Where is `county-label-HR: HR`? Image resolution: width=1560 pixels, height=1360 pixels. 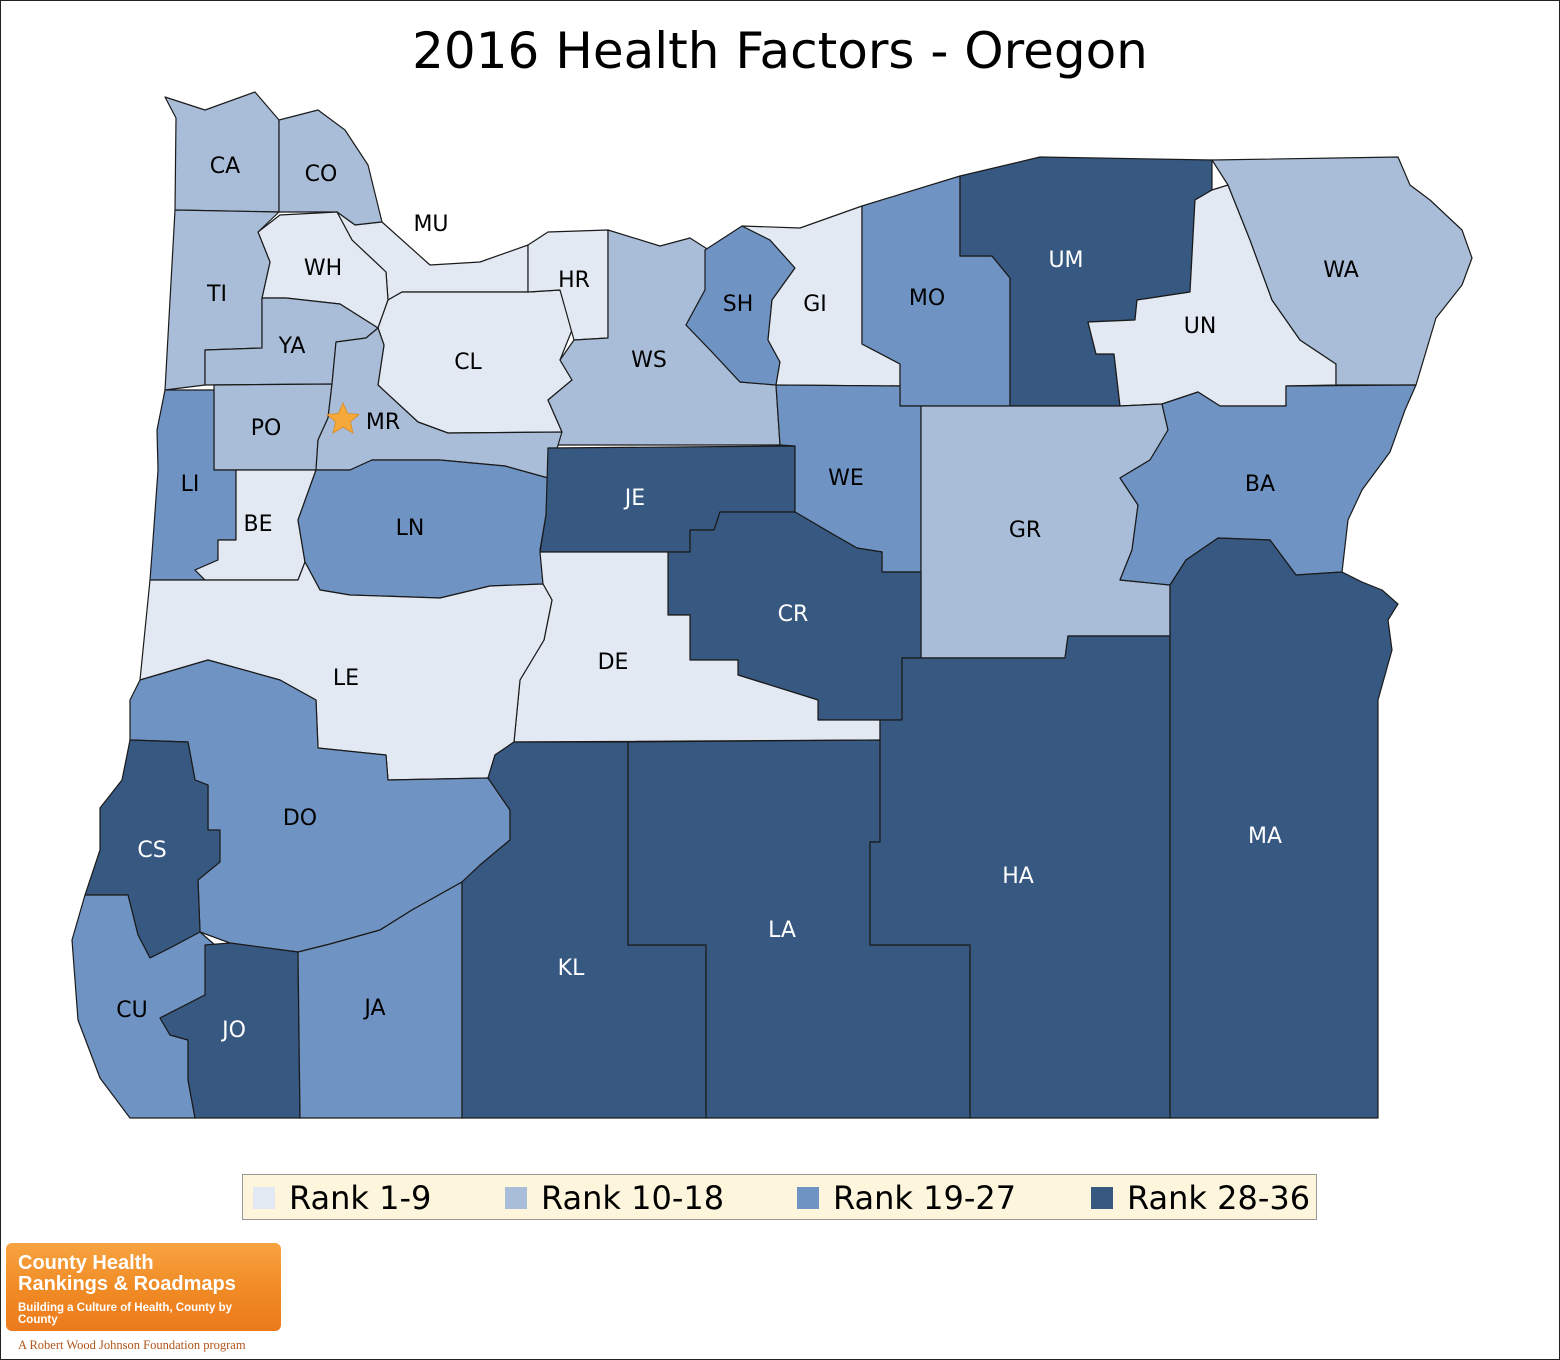
county-label-HR: HR is located at coordinates (574, 280).